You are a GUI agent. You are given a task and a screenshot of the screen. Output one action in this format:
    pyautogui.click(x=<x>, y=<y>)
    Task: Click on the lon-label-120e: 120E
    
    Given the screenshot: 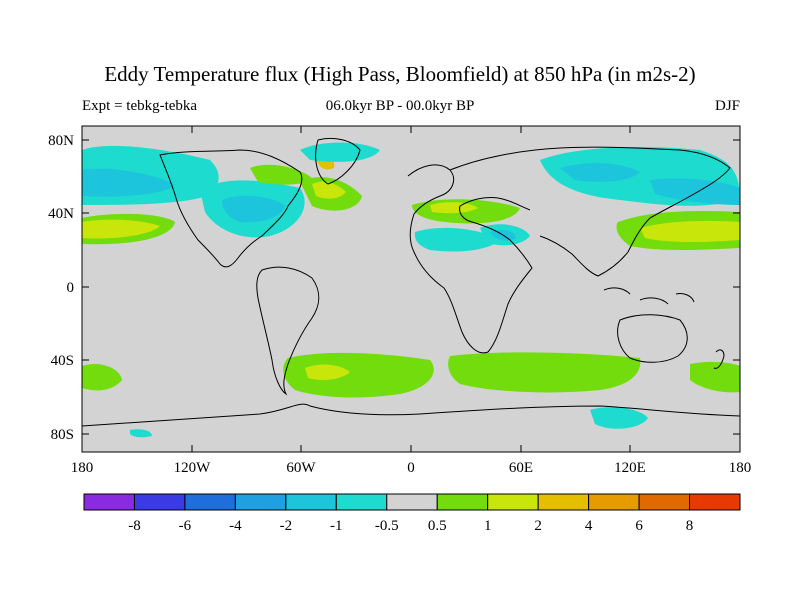 What is the action you would take?
    pyautogui.click(x=630, y=468)
    